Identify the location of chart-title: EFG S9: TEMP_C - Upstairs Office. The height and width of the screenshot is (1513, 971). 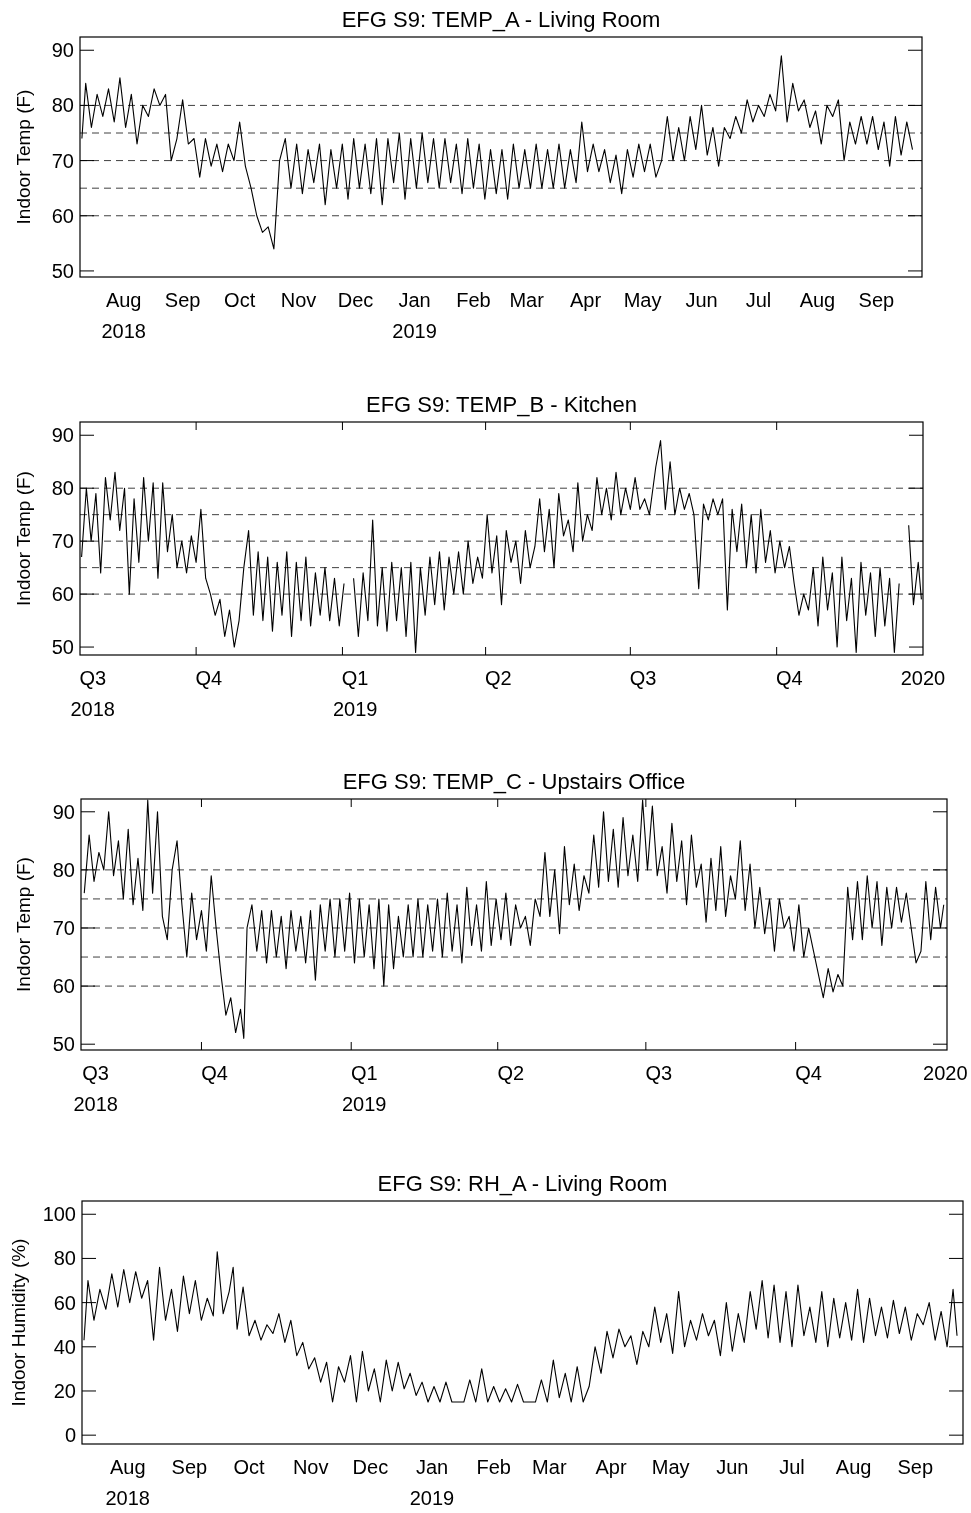
(514, 781).